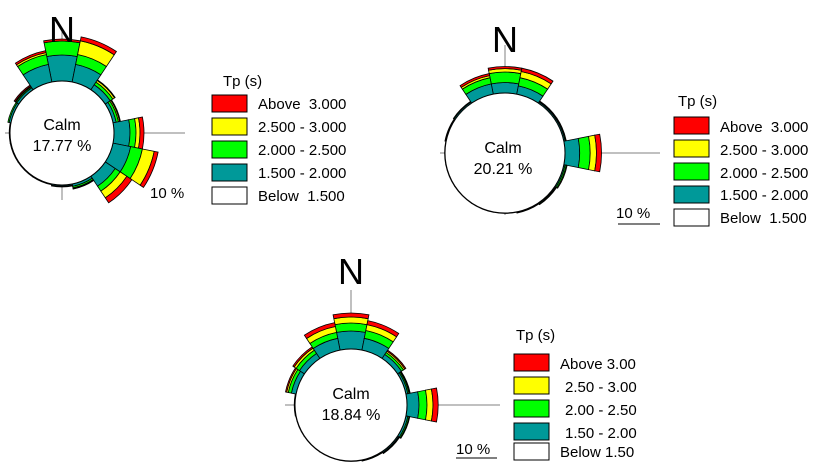 The height and width of the screenshot is (462, 829). I want to click on petal-157.5-above, so click(83, 184).